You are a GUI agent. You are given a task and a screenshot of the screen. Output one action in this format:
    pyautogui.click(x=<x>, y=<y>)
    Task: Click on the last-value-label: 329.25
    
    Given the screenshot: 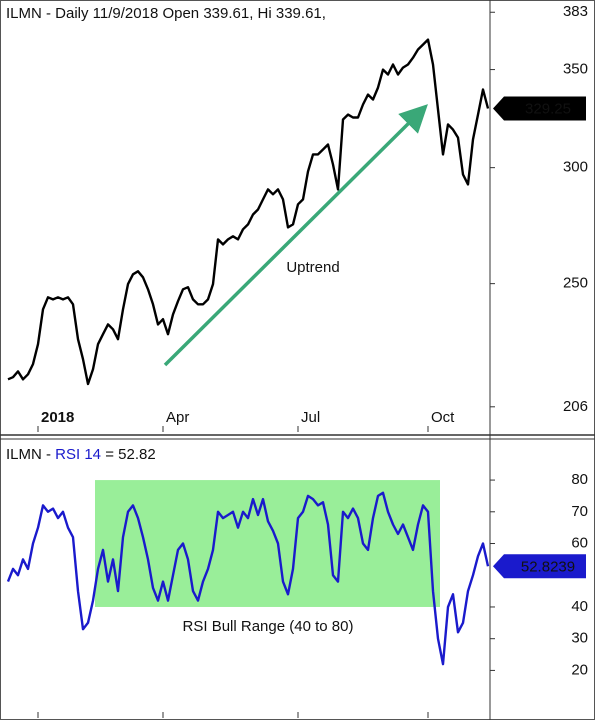 What is the action you would take?
    pyautogui.click(x=548, y=108)
    